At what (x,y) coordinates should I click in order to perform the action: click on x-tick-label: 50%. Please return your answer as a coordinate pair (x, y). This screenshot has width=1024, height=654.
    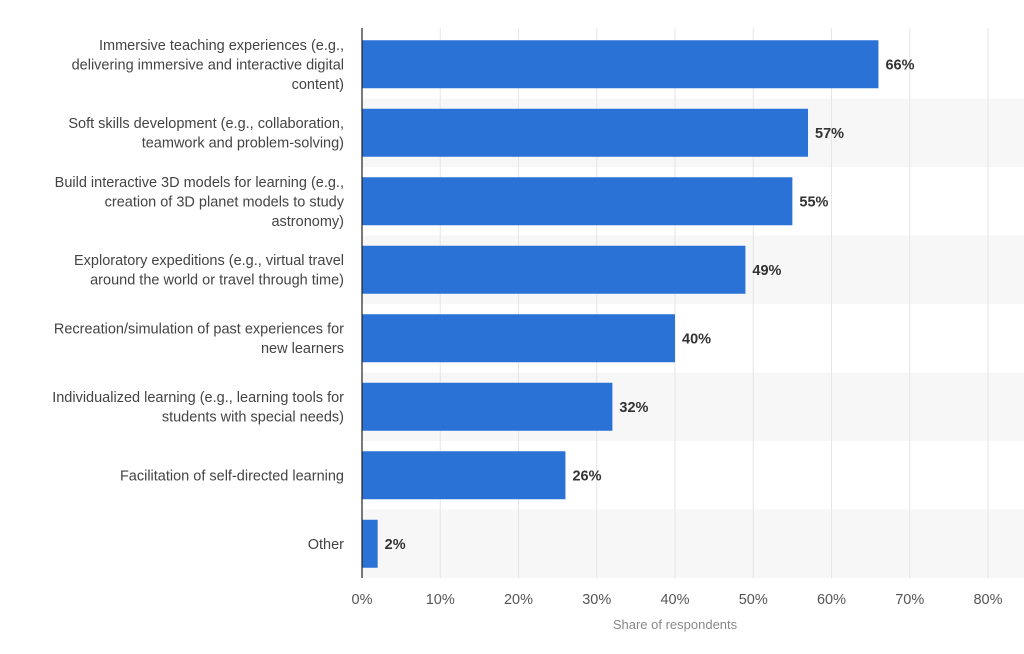
    Looking at the image, I should click on (753, 600).